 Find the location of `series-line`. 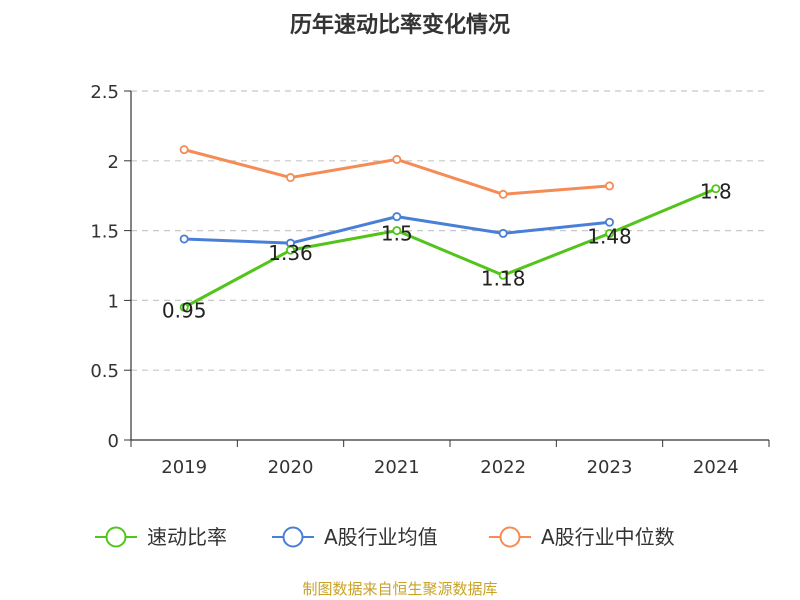

series-line is located at coordinates (450, 248).